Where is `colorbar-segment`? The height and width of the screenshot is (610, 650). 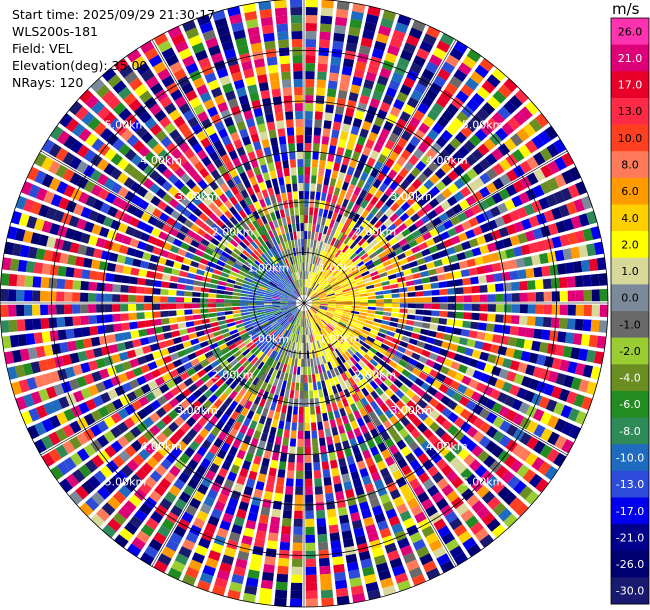
colorbar-segment is located at coordinates (630, 538).